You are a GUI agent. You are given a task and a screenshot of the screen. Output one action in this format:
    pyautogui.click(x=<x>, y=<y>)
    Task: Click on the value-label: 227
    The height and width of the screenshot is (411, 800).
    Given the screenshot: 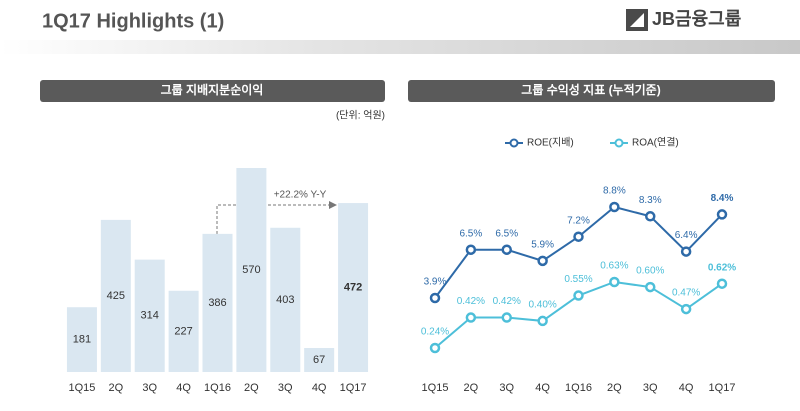 What is the action you would take?
    pyautogui.click(x=183, y=331)
    